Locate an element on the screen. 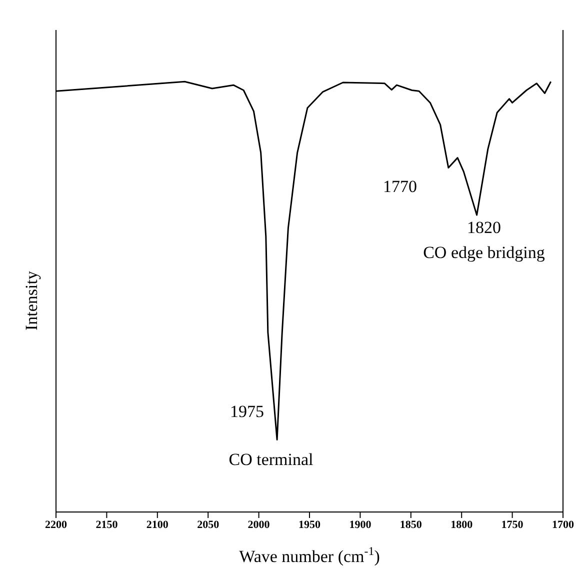 The image size is (578, 575). x-tick-label: 1800 is located at coordinates (462, 524).